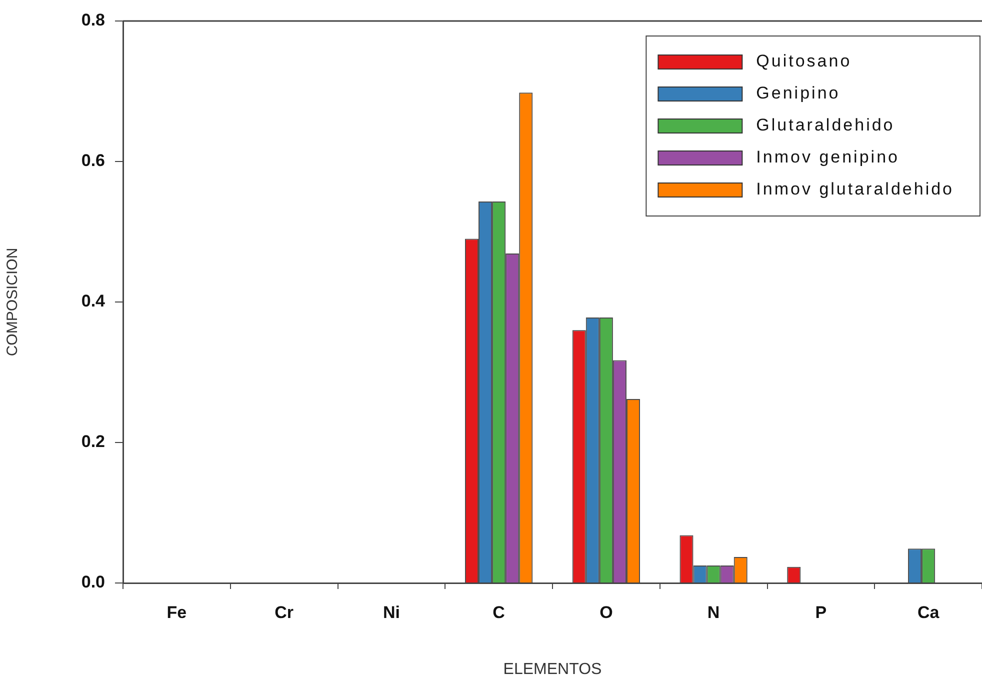  What do you see at coordinates (855, 189) in the screenshot?
I see `legend-label: Inmov glutaraldehido` at bounding box center [855, 189].